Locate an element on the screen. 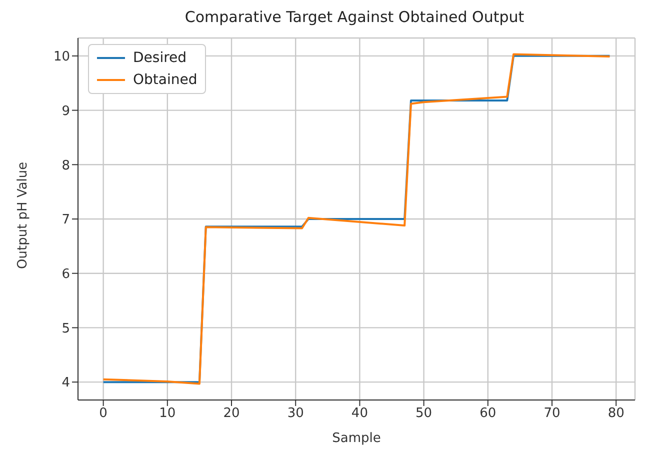  legend-label: Obtained is located at coordinates (165, 80).